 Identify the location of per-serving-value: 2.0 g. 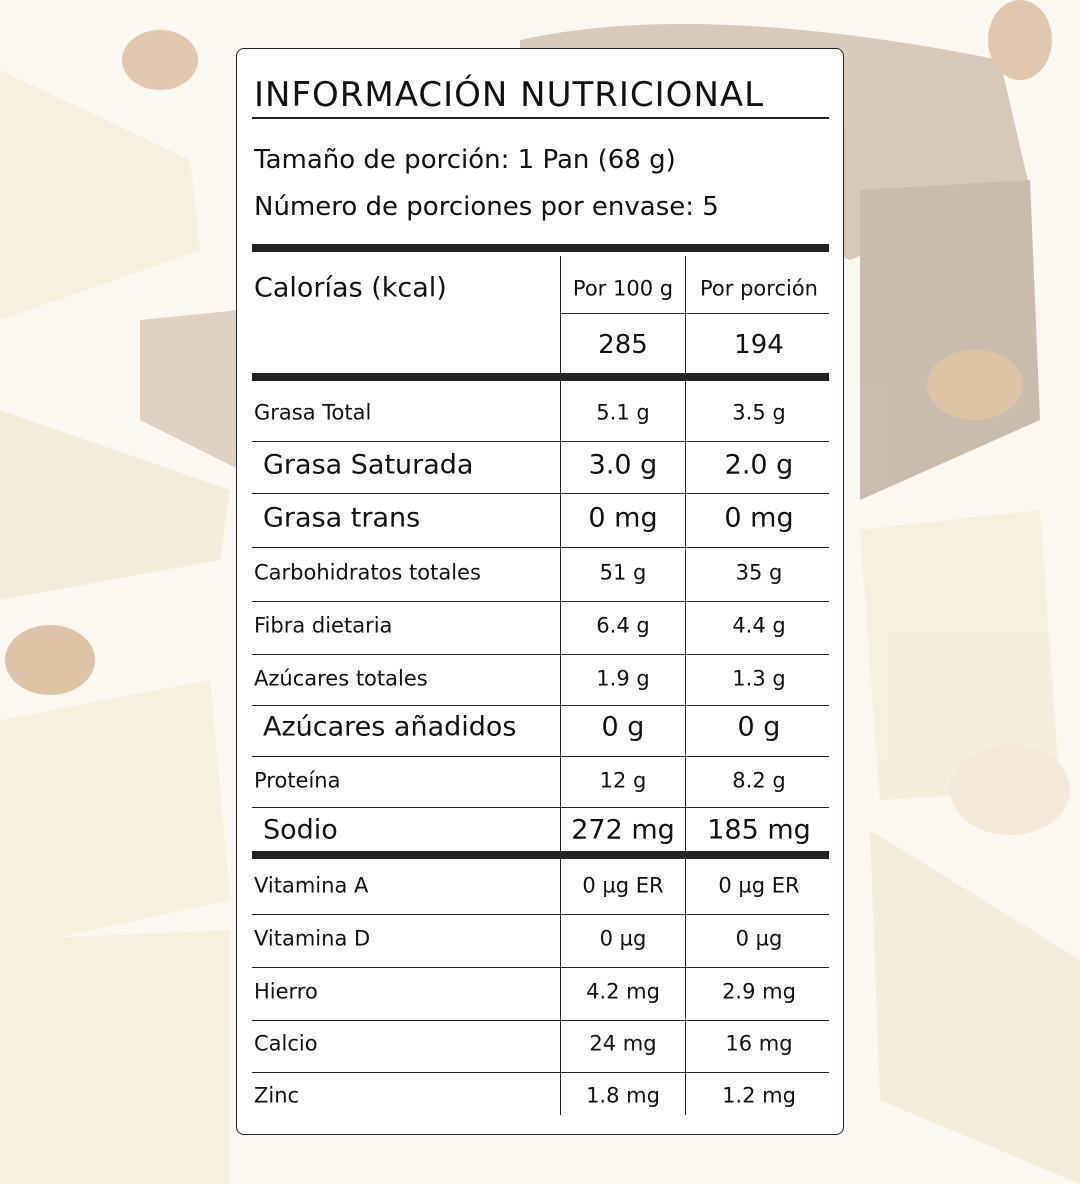
(759, 465).